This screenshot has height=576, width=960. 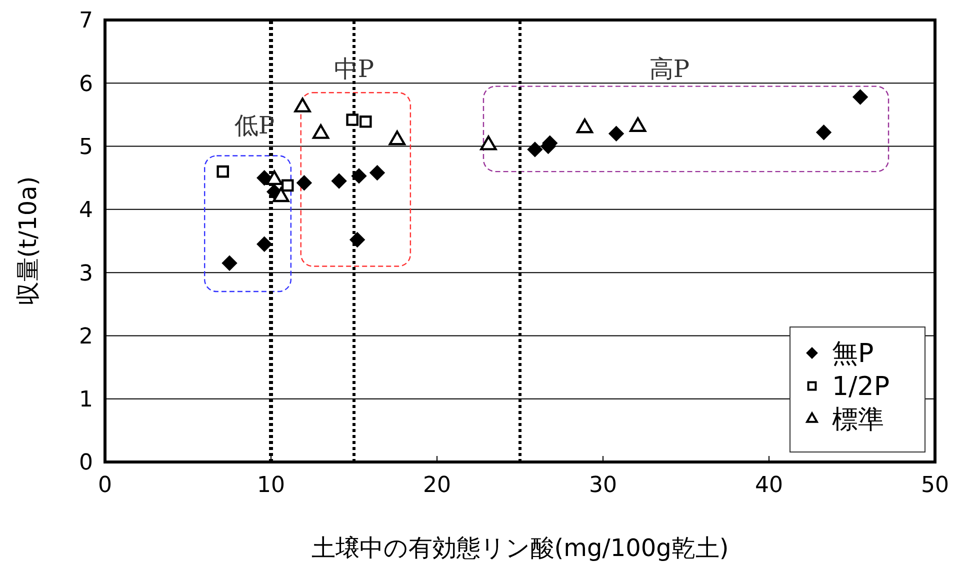 I want to click on annotation: 高P, so click(x=669, y=68).